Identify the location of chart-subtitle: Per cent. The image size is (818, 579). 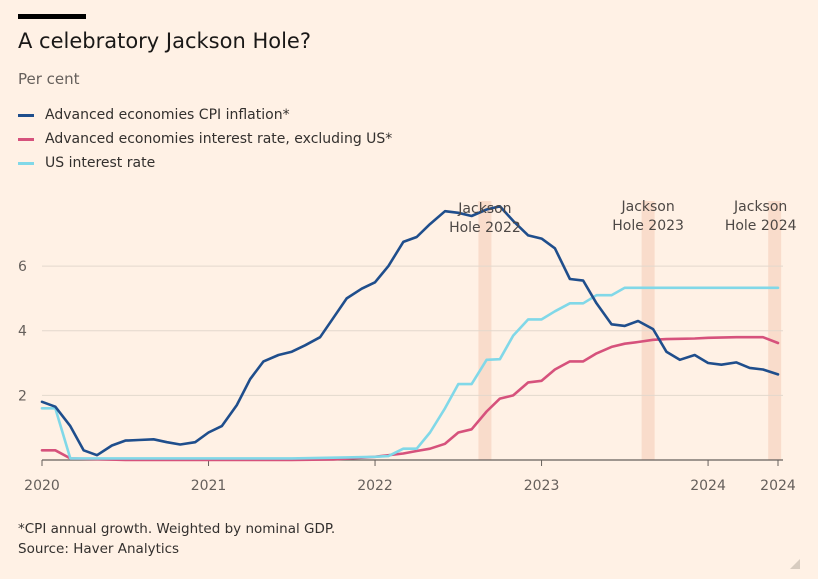
(49, 79).